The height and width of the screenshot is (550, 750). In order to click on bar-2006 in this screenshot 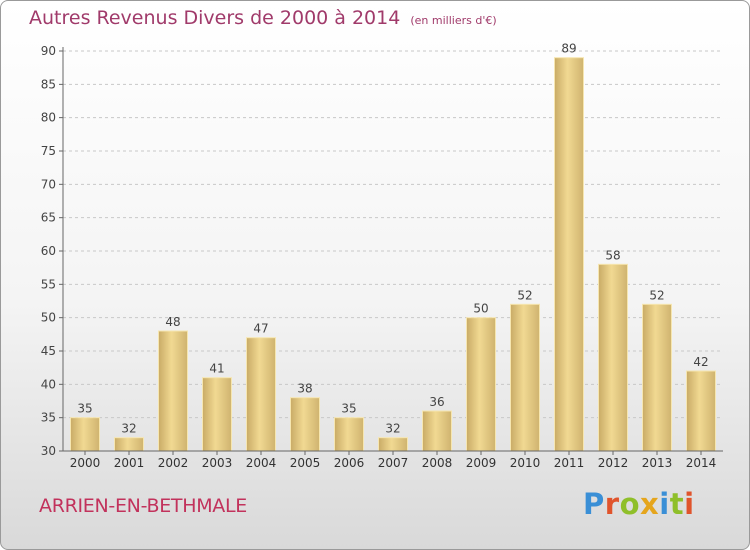, I will do `click(349, 434)`.